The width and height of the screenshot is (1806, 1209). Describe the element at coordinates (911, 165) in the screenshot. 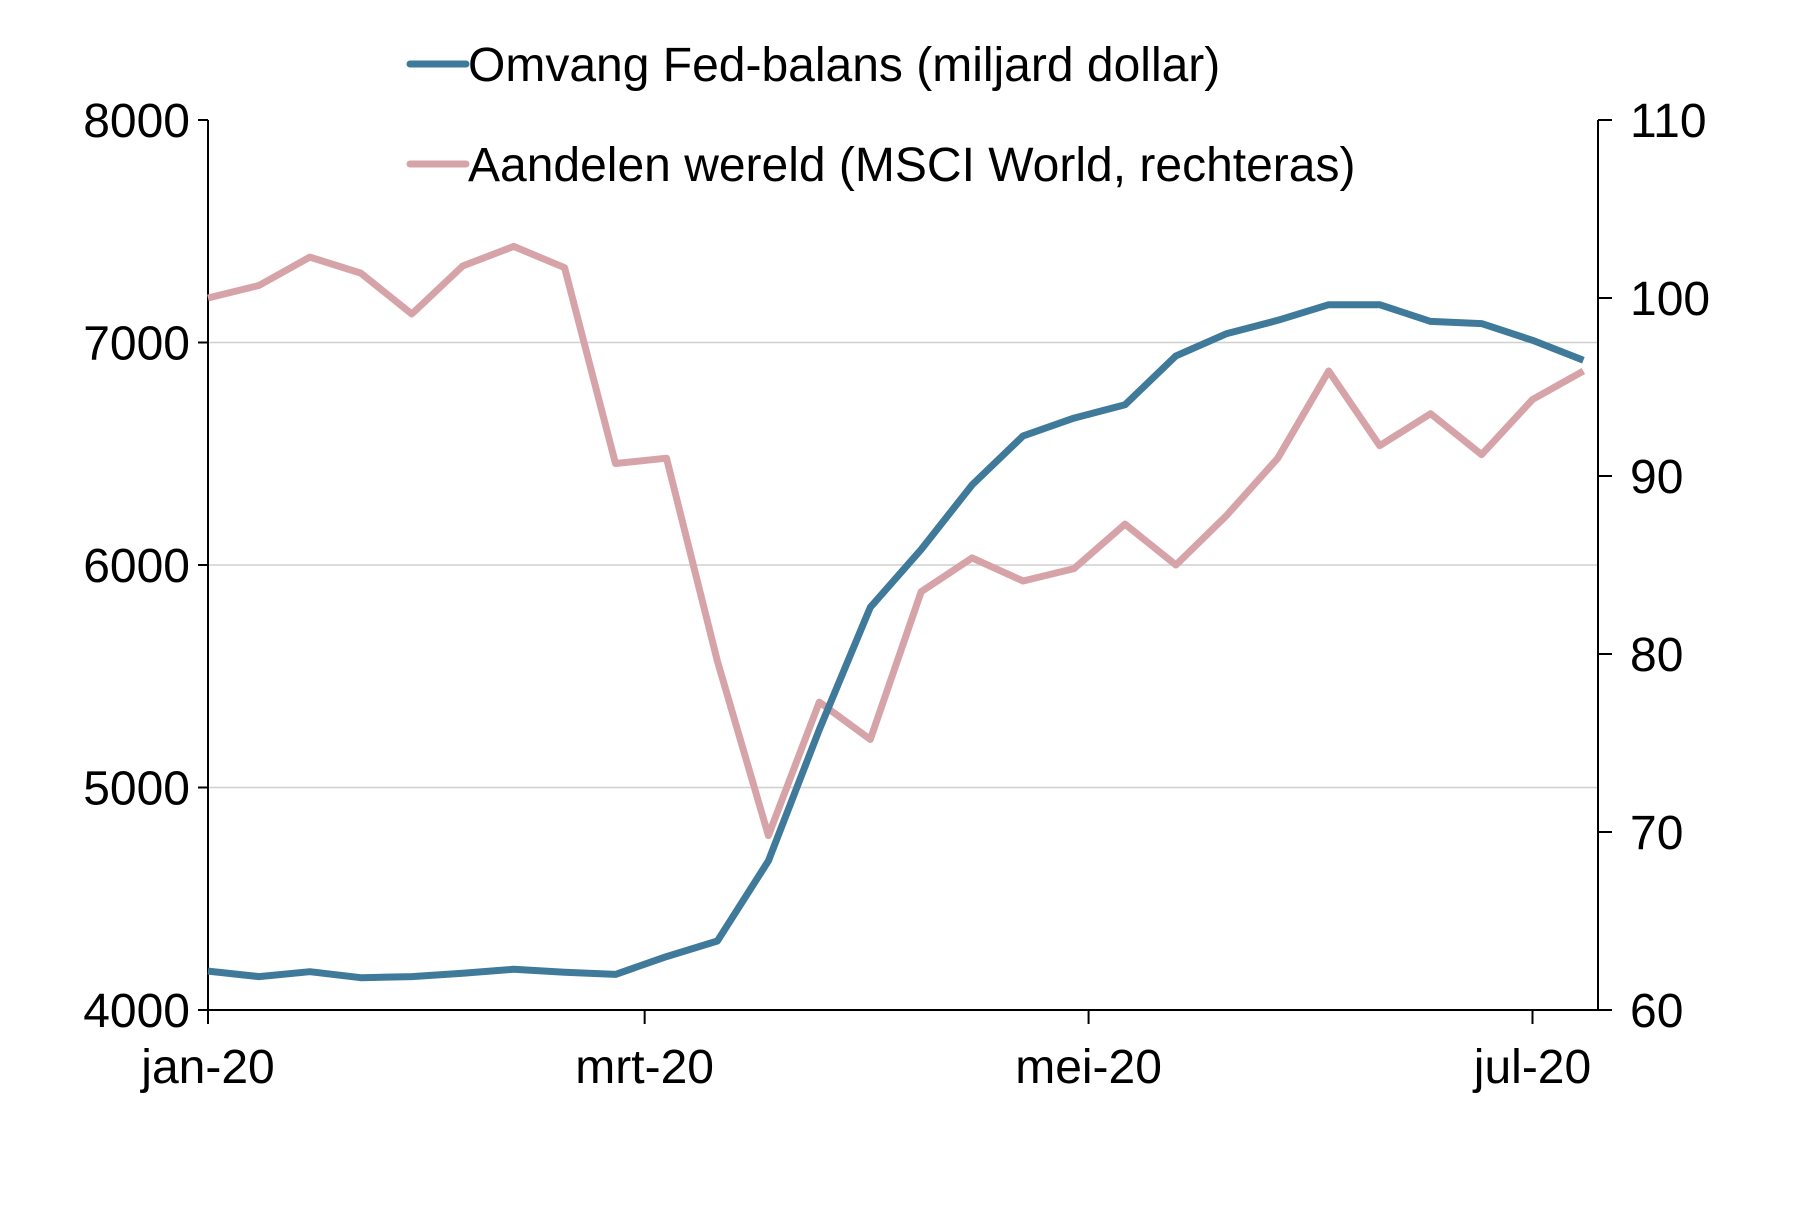

I see `legend-label-msci: Aandelen wereld (MSCI World, rechteras)` at that location.